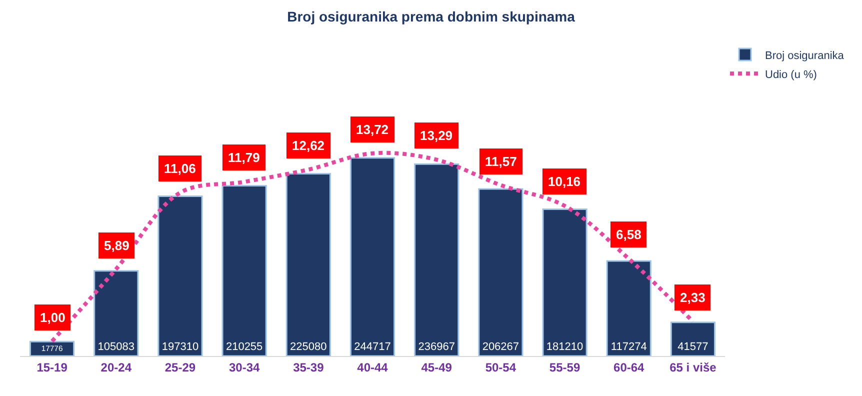  What do you see at coordinates (436, 367) in the screenshot?
I see `x-tick-label: 45-49` at bounding box center [436, 367].